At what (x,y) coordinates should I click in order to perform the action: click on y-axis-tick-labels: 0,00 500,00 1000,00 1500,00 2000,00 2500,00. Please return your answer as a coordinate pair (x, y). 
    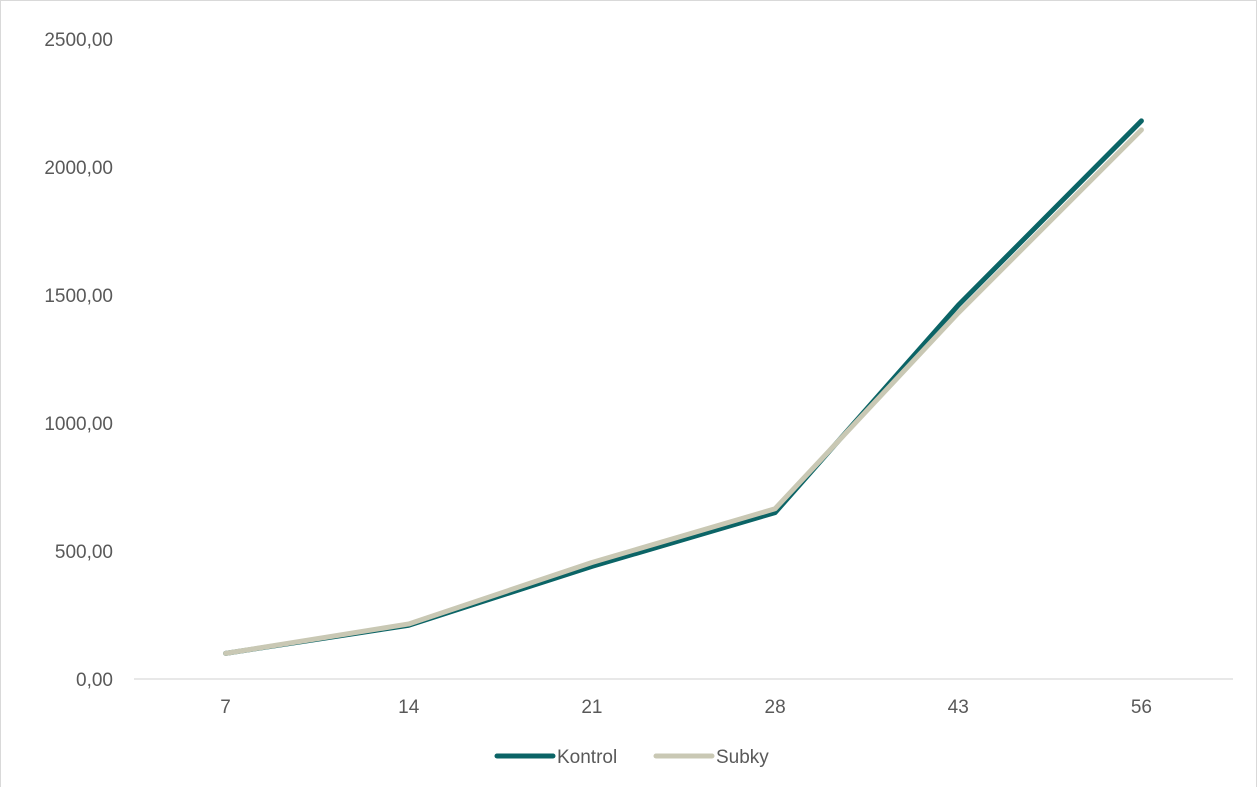
    Looking at the image, I should click on (78, 360).